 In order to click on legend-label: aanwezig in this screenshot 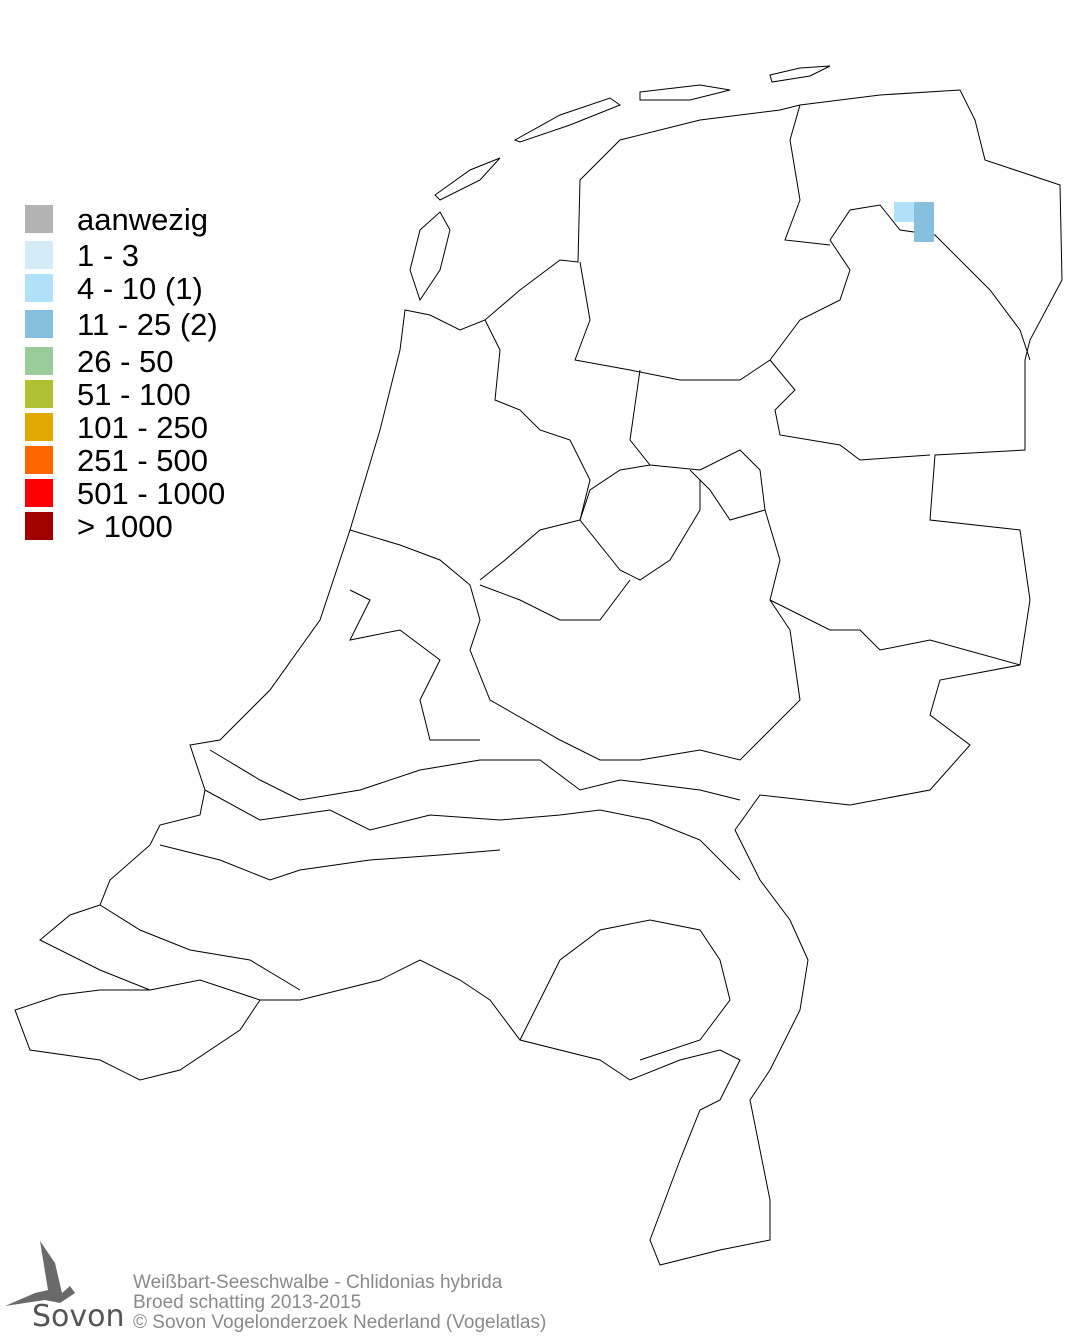, I will do `click(142, 219)`.